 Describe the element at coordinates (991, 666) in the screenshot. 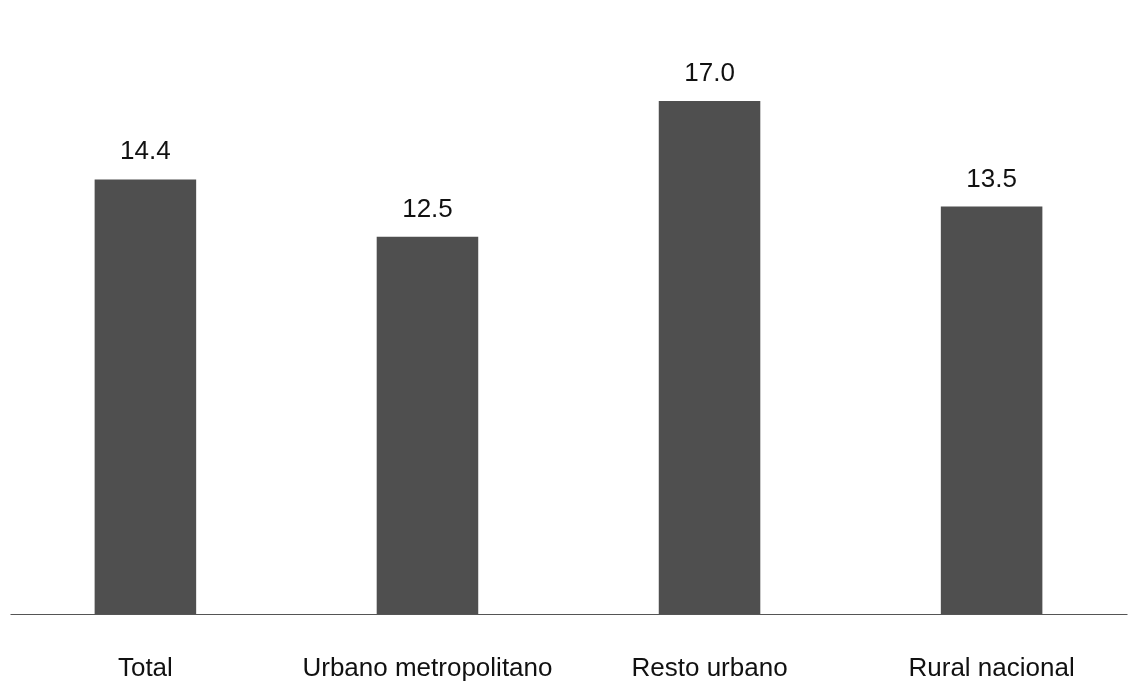

I see `x-tick-label: Rural nacional` at that location.